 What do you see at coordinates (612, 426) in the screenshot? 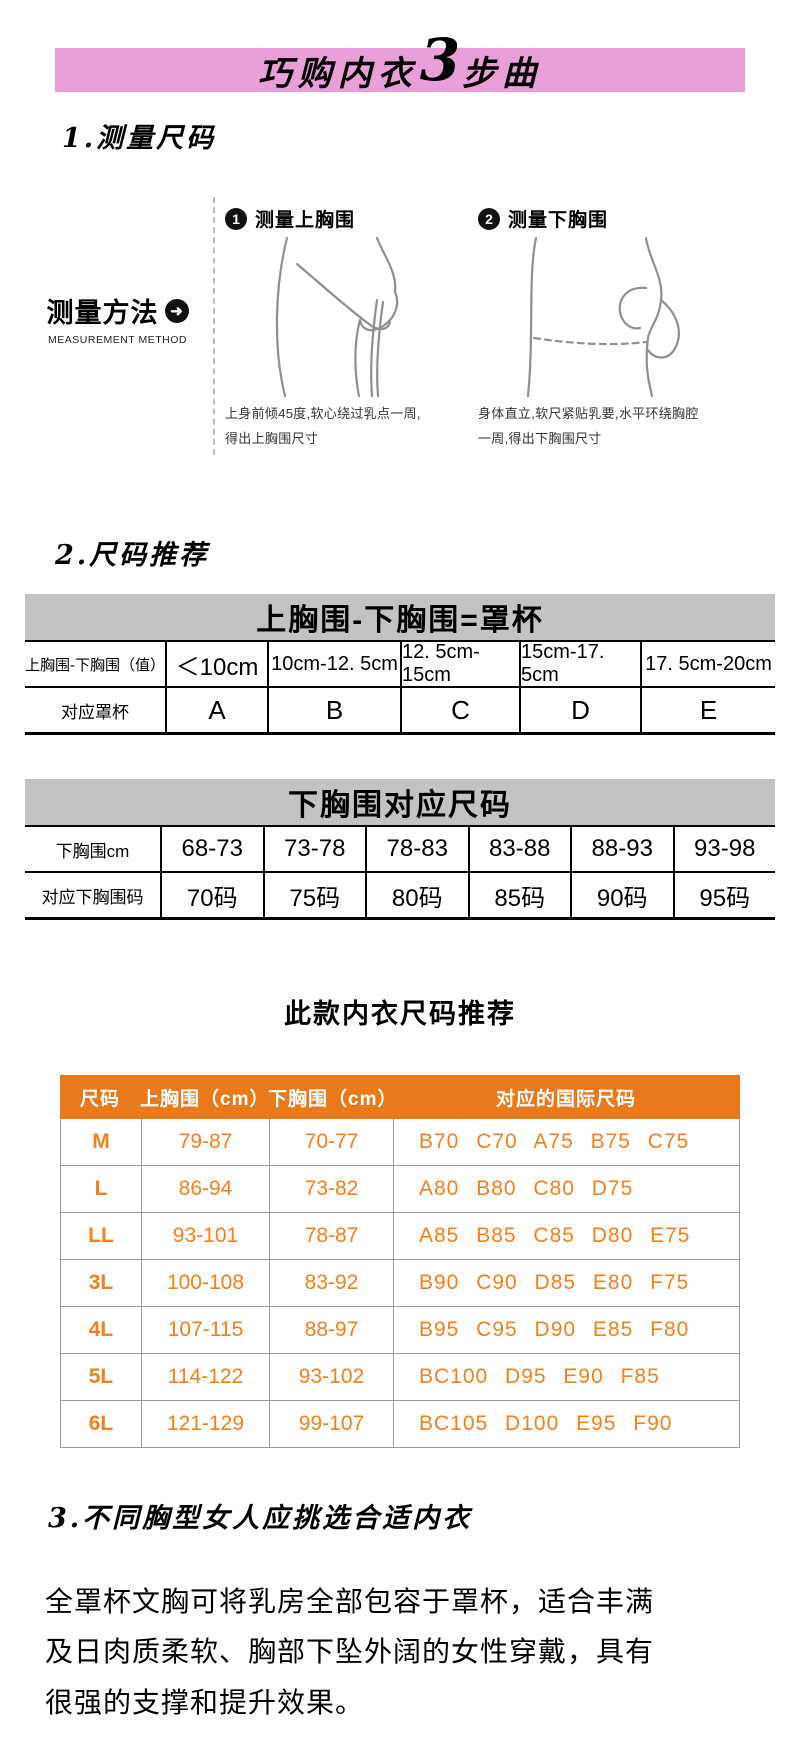
I see `step-2-caption: 身体直立,软尺紧贴乳要,水平环绕胸腔 一周,得出下胸围尺寸` at bounding box center [612, 426].